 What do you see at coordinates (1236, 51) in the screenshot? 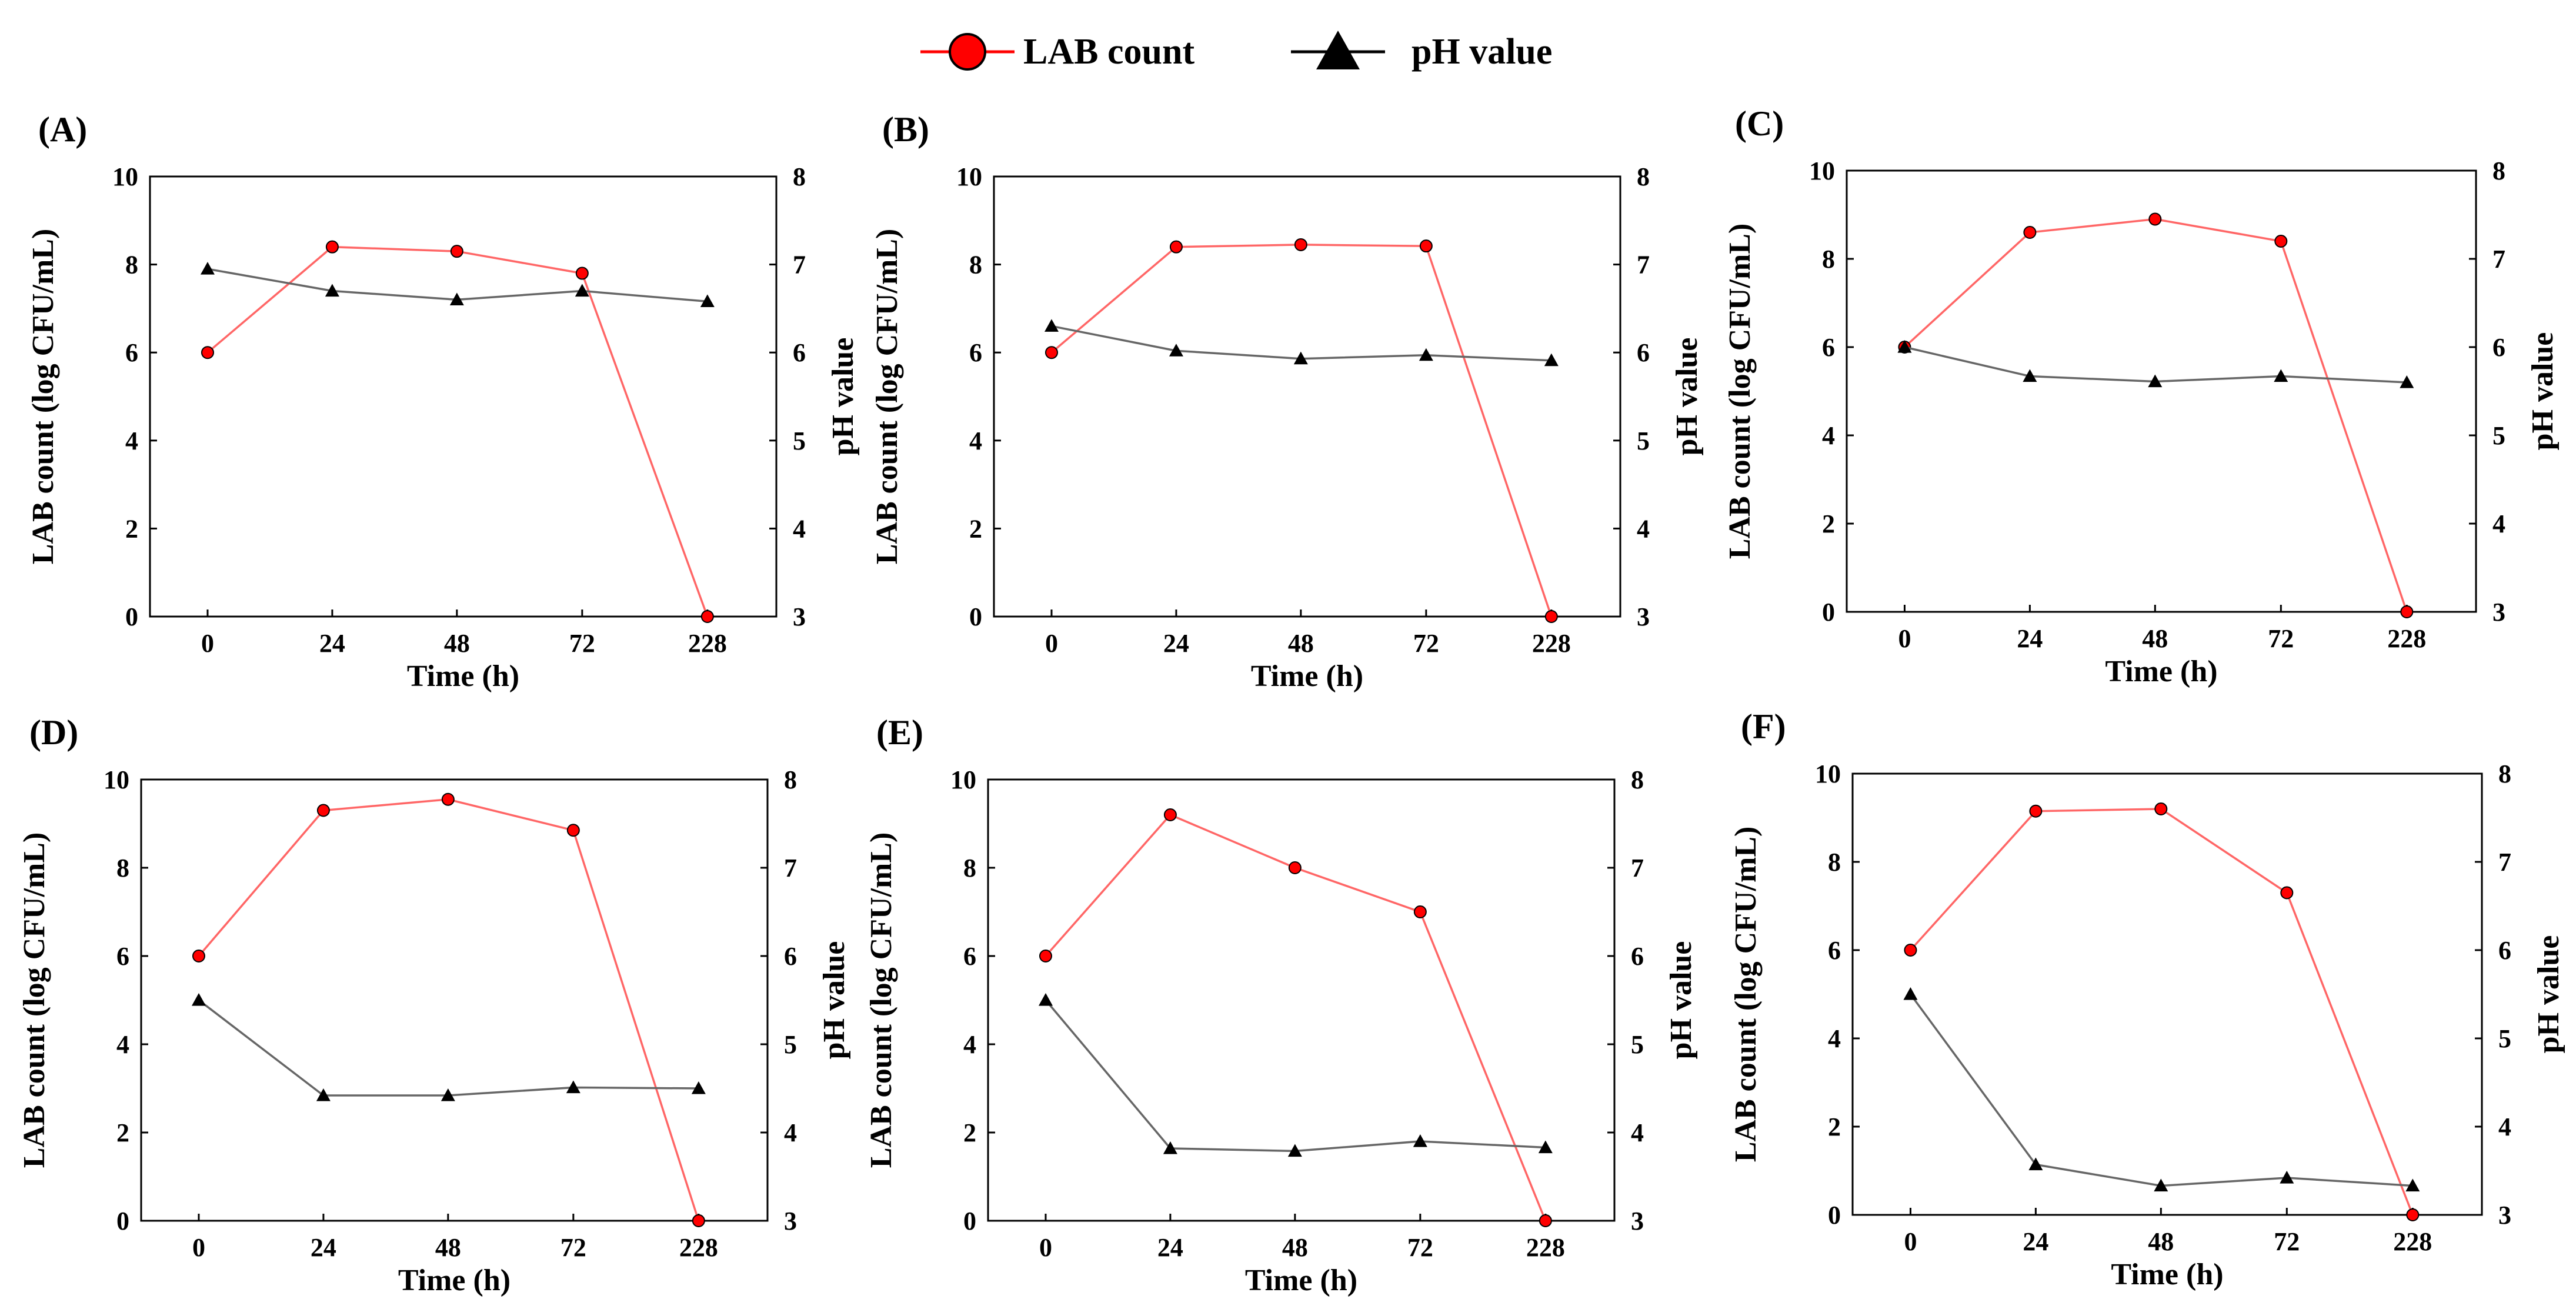
I see `legend: LAB count pH value` at bounding box center [1236, 51].